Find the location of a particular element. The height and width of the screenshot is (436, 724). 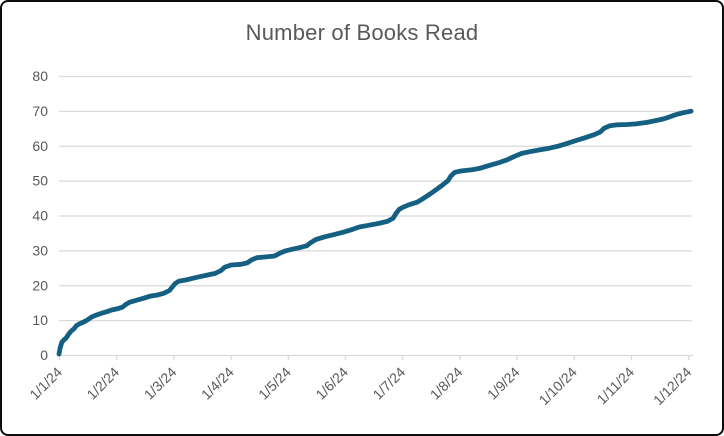

x-axis-tick-label: 1/5/24 is located at coordinates (274, 383).